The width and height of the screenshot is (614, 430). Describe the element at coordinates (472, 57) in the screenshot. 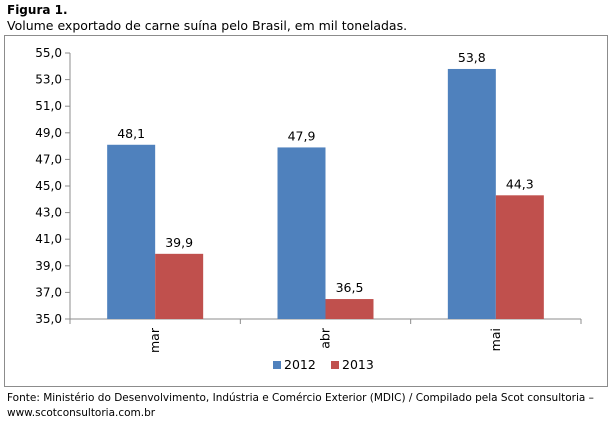

I see `data-label: 53,8` at that location.